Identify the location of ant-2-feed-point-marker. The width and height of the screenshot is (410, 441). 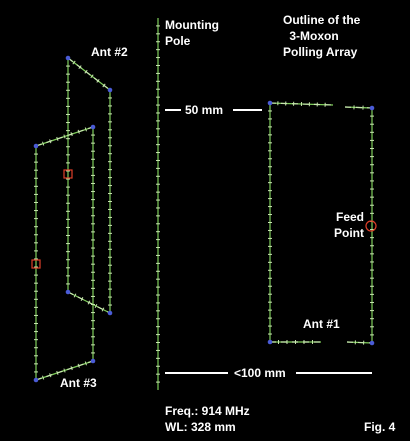
(68, 174).